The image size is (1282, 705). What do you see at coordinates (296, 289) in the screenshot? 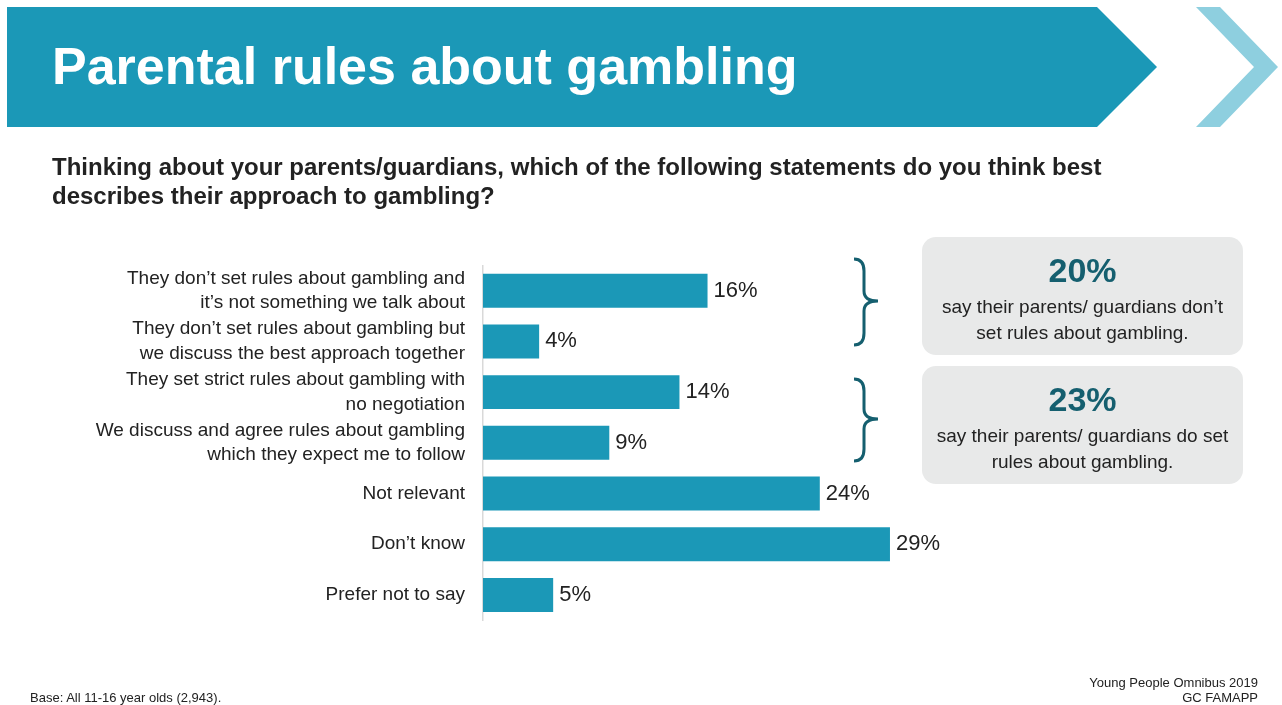
I see `y-tick-label: They don’t set rules about gambling and it’s not something we talk about` at bounding box center [296, 289].